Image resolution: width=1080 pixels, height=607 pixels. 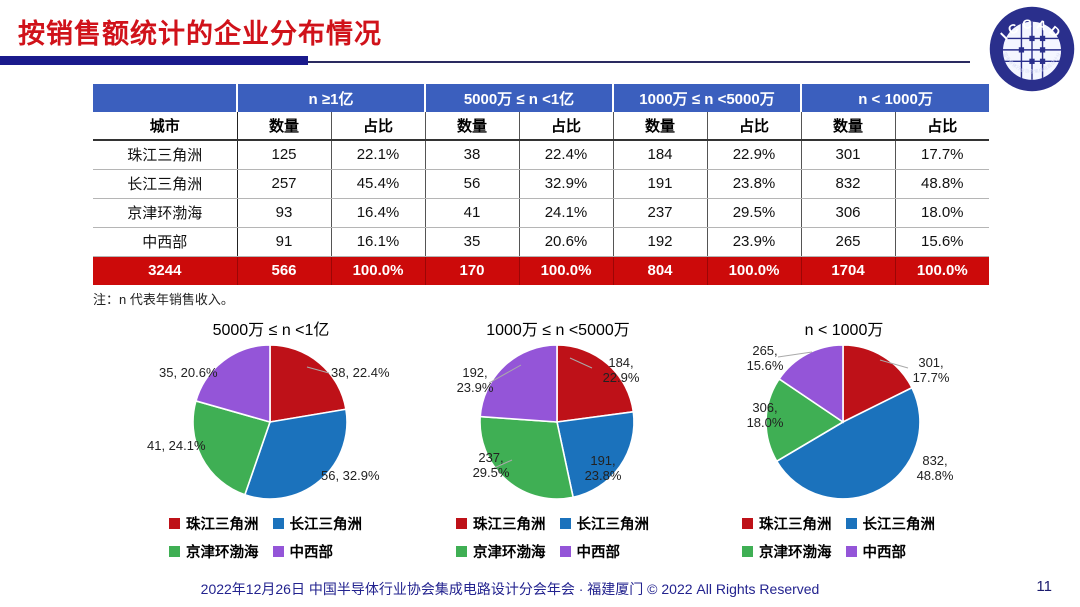 I want to click on pie-label-zhujiang: 184, 22.9%, so click(x=621, y=370).